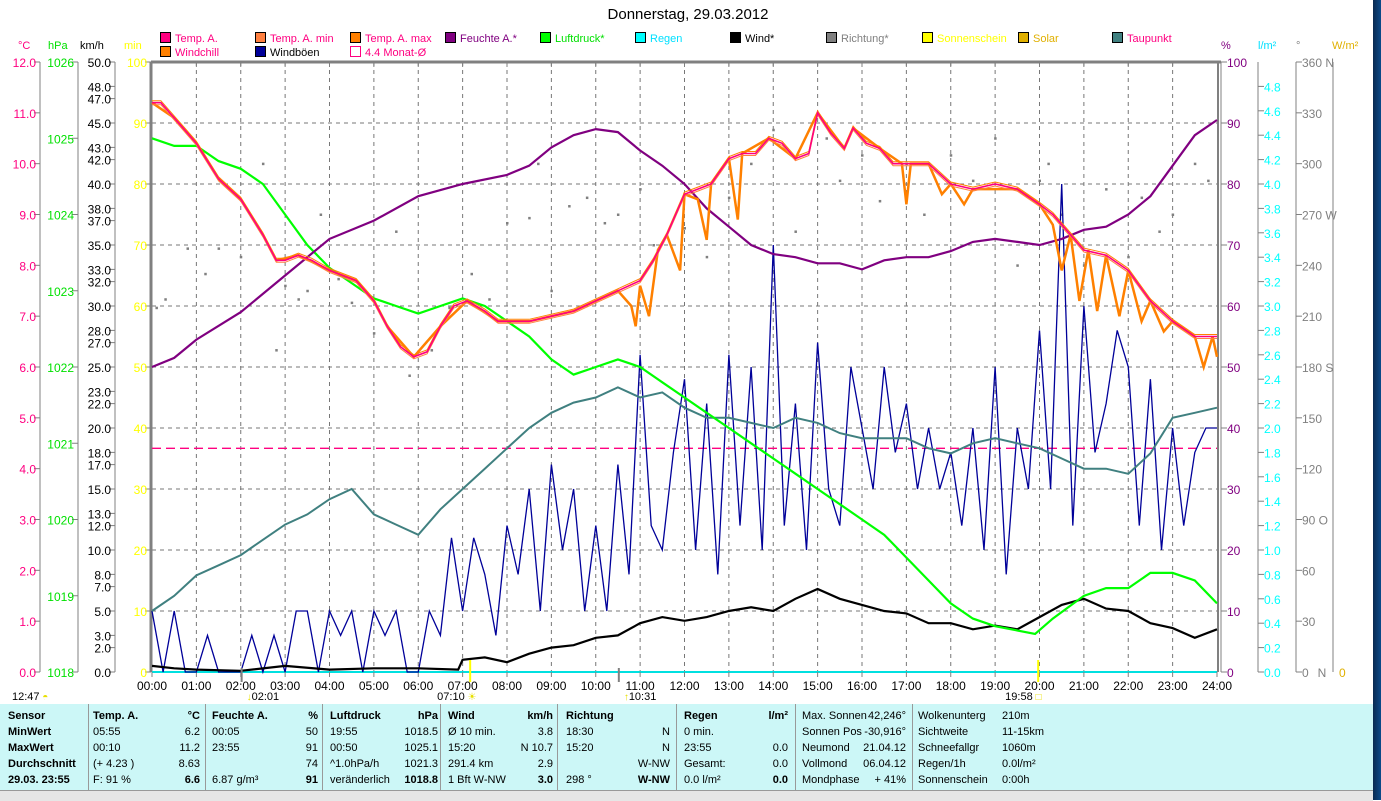 This screenshot has height=801, width=1381. What do you see at coordinates (25, 114) in the screenshot?
I see `temp-tick-label: 11.0` at bounding box center [25, 114].